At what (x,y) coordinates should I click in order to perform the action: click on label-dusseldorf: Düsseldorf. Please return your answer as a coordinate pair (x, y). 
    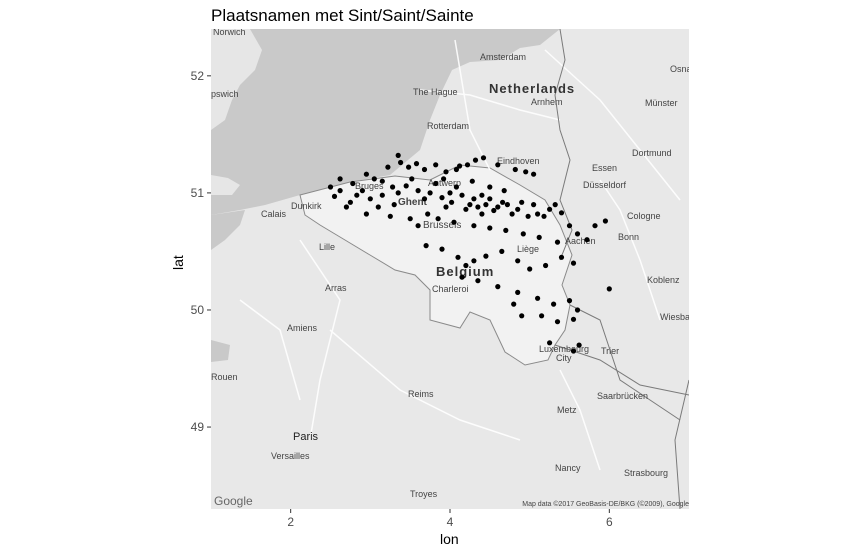
    Looking at the image, I should click on (605, 185).